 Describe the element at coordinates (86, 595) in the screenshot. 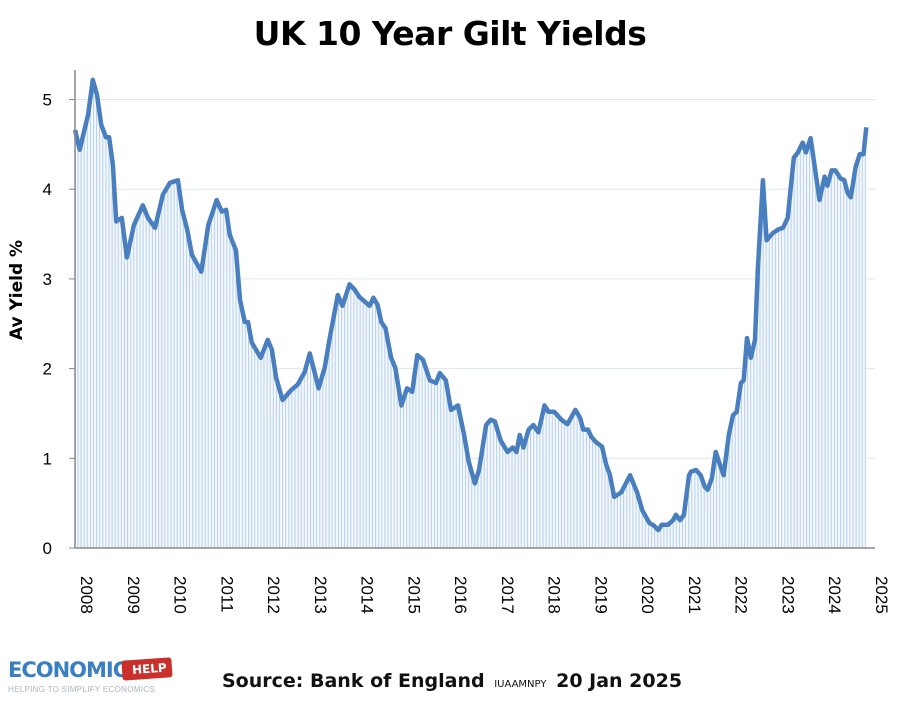

I see `x-tick-label: 2008` at that location.